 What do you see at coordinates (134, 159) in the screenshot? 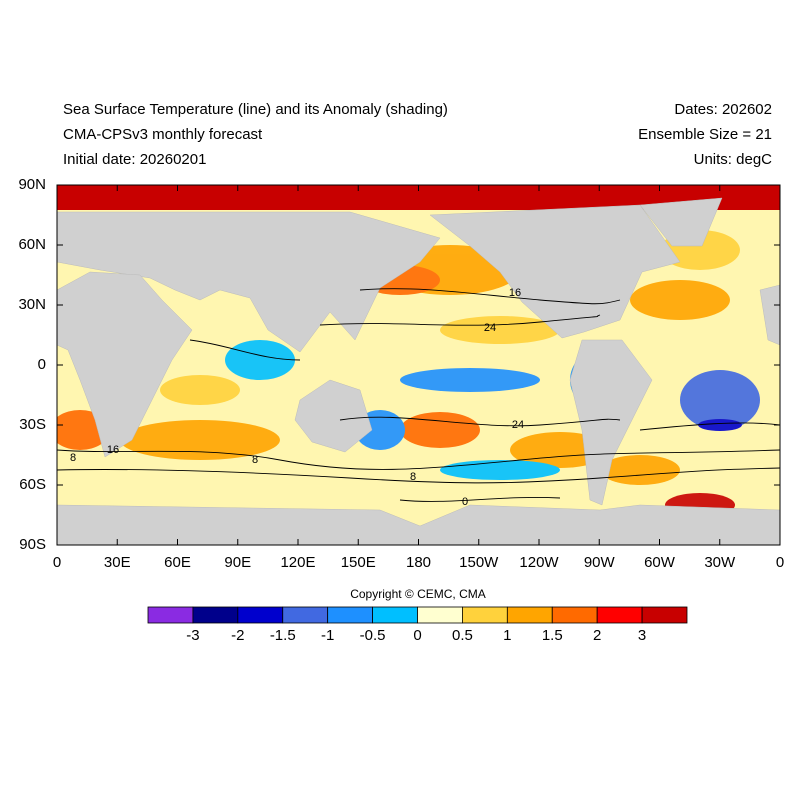
I see `header-left: Initial date: 20260201` at bounding box center [134, 159].